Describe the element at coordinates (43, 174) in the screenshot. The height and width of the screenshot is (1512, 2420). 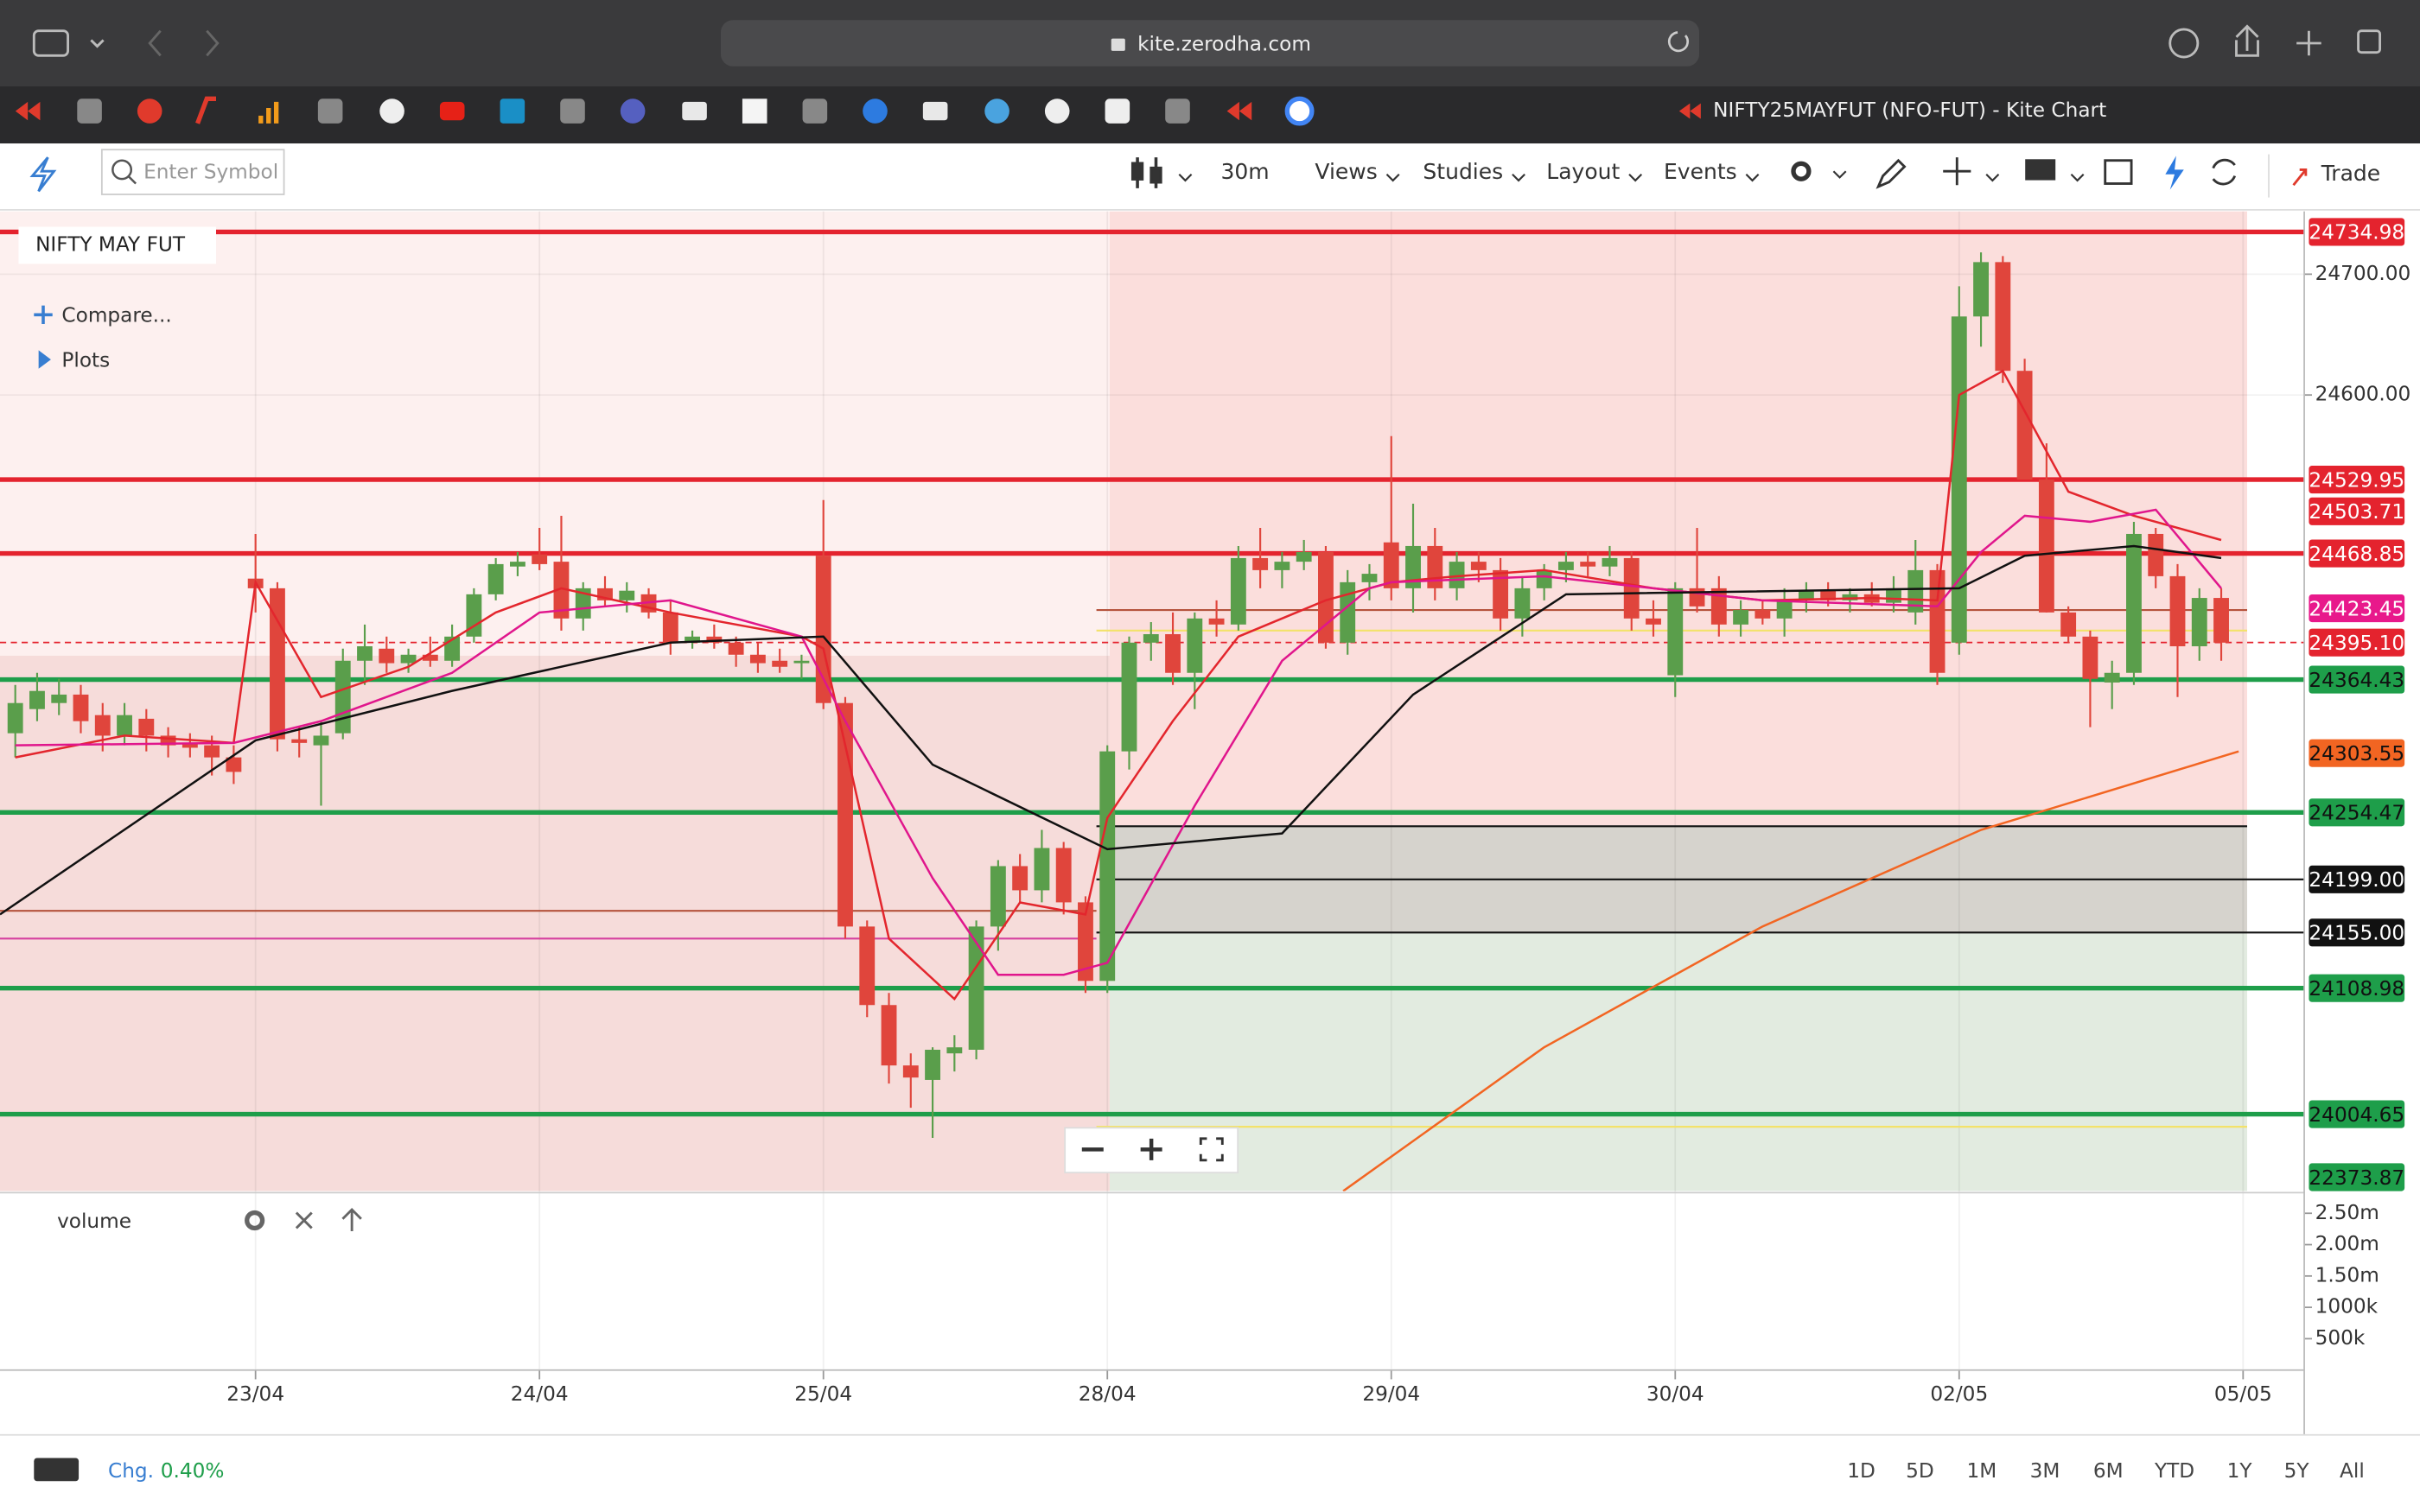
I see `kite-logo` at that location.